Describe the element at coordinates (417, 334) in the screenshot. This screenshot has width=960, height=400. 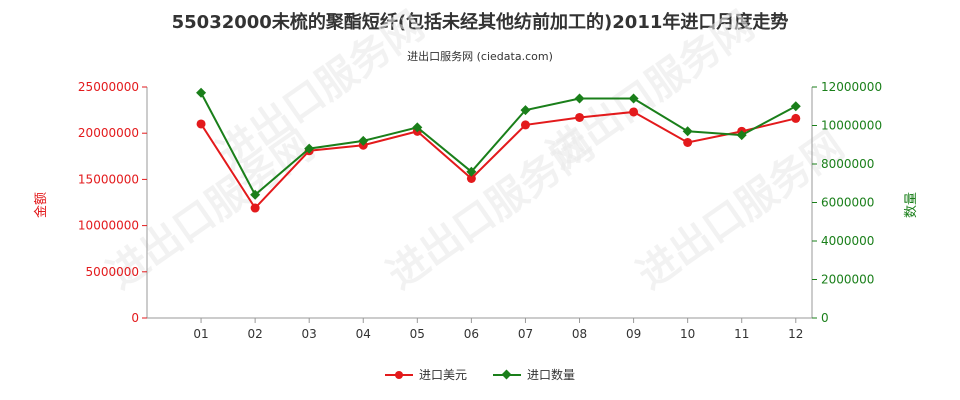
I see `x-tick-label: 05` at that location.